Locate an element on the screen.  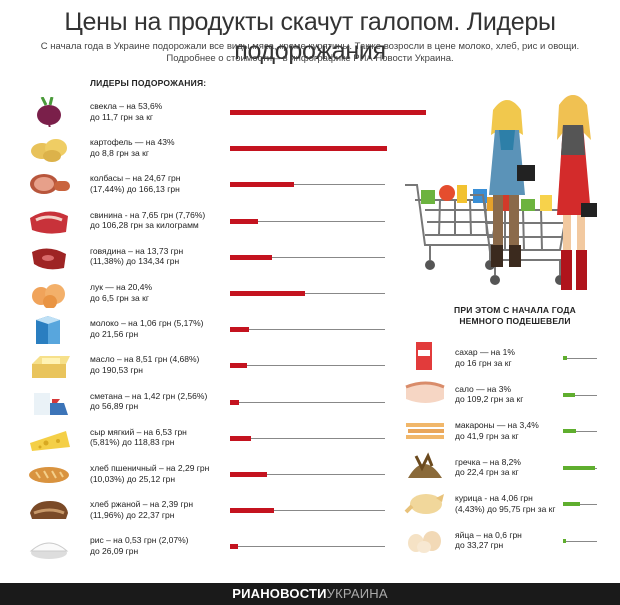
buckwheat-icon is located at coordinates (425, 465).